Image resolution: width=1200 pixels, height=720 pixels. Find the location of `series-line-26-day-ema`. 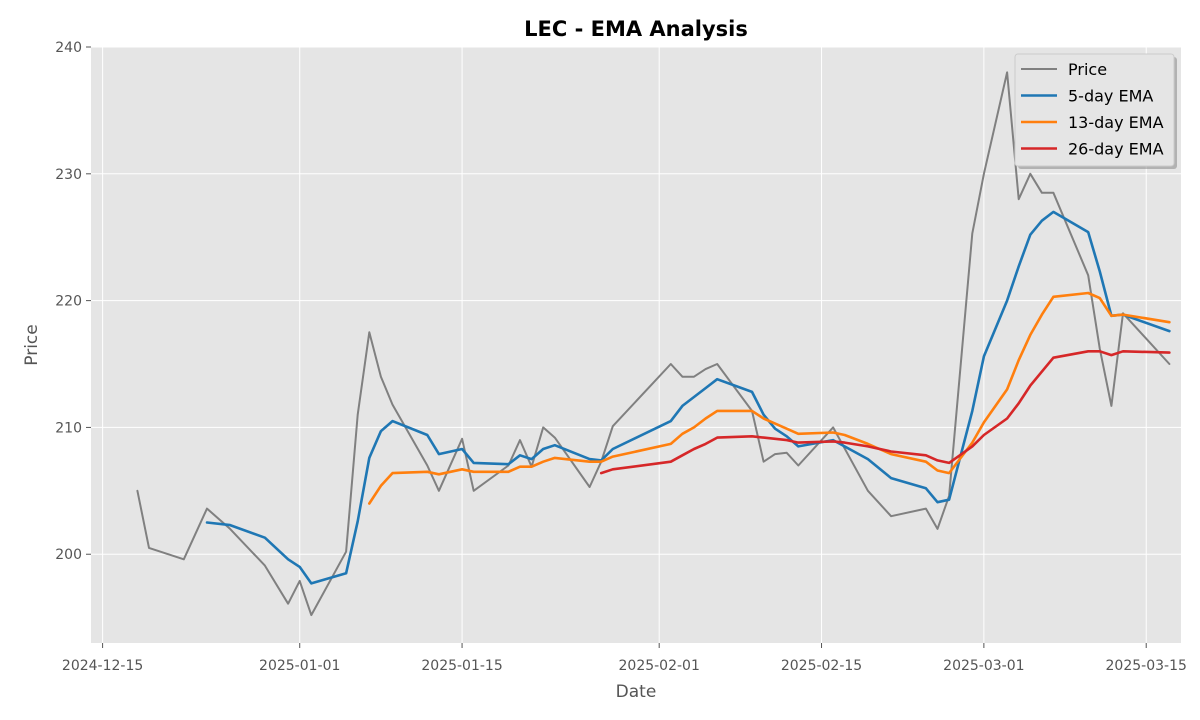

series-line-26-day-ema is located at coordinates (885, 412).